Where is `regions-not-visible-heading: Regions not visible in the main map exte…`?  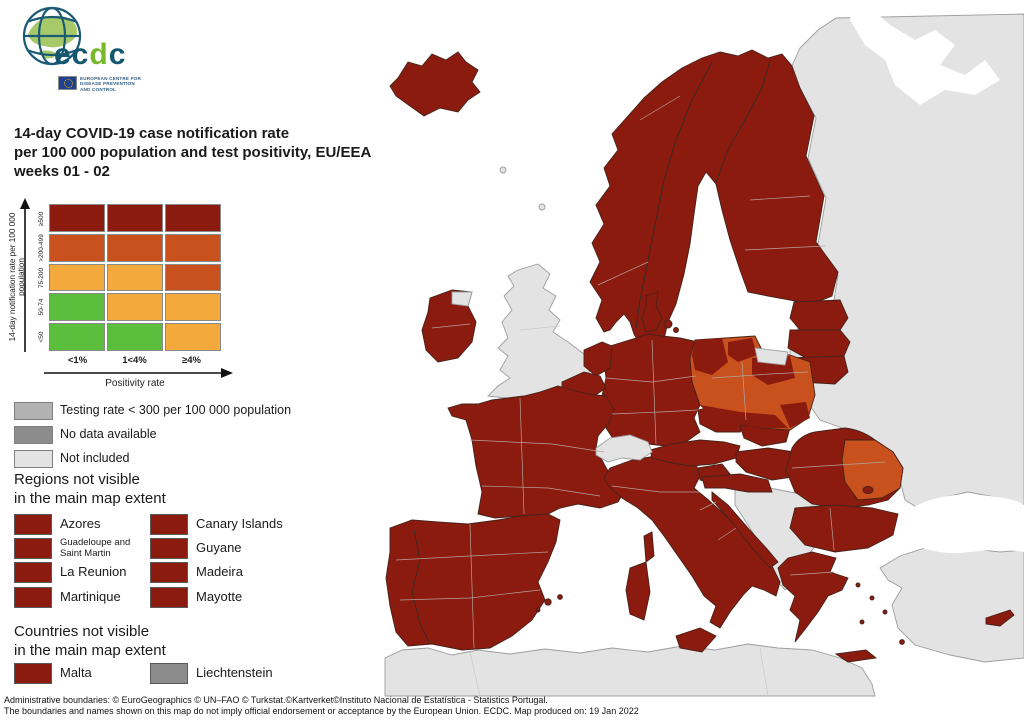 regions-not-visible-heading: Regions not visible in the main map exte… is located at coordinates (90, 489).